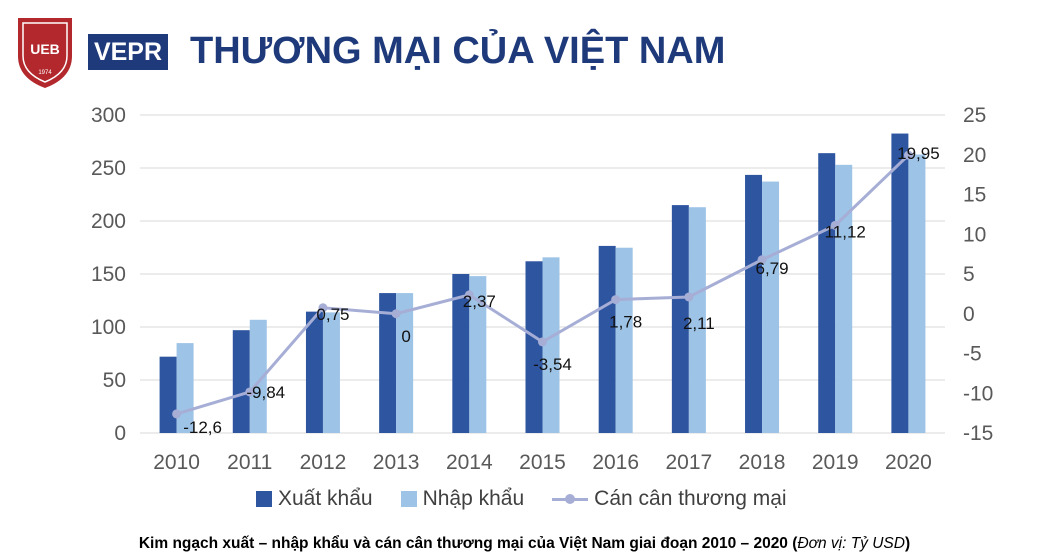 The height and width of the screenshot is (559, 1049). Describe the element at coordinates (552, 364) in the screenshot. I see `balance-data-label: -3,54` at that location.